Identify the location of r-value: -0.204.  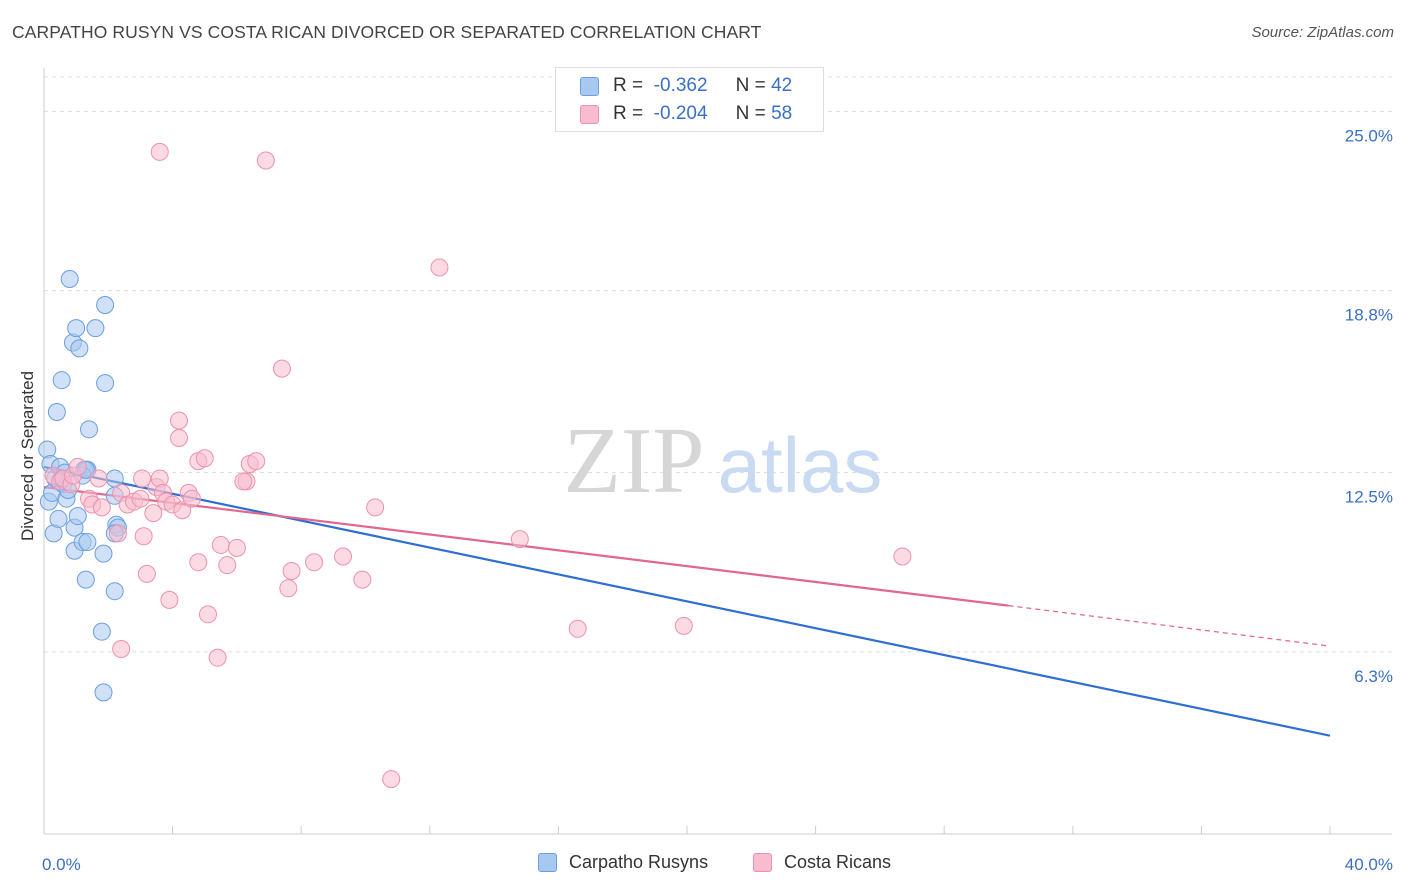
(680, 113).